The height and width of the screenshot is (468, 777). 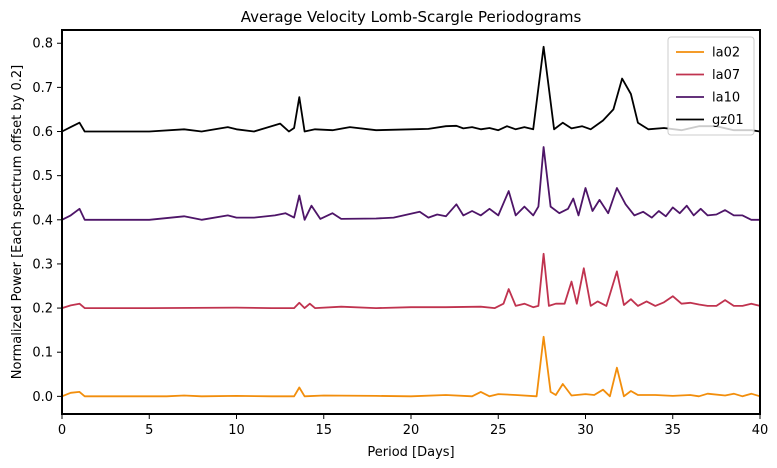 What do you see at coordinates (42, 176) in the screenshot?
I see `y-tick-label: 0.5` at bounding box center [42, 176].